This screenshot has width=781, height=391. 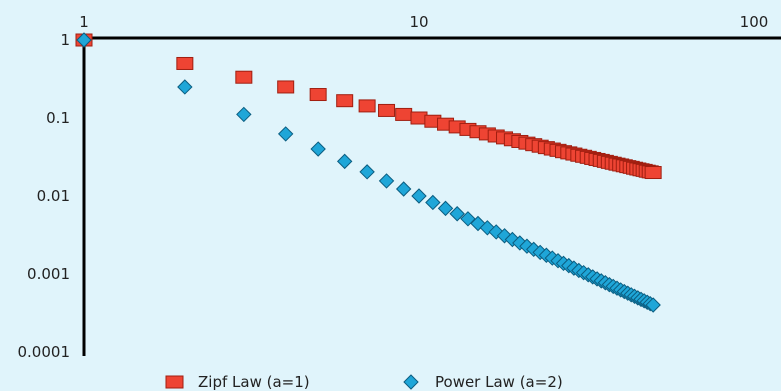 What do you see at coordinates (499, 382) in the screenshot?
I see `legend-label: Power Law (a=2)` at bounding box center [499, 382].